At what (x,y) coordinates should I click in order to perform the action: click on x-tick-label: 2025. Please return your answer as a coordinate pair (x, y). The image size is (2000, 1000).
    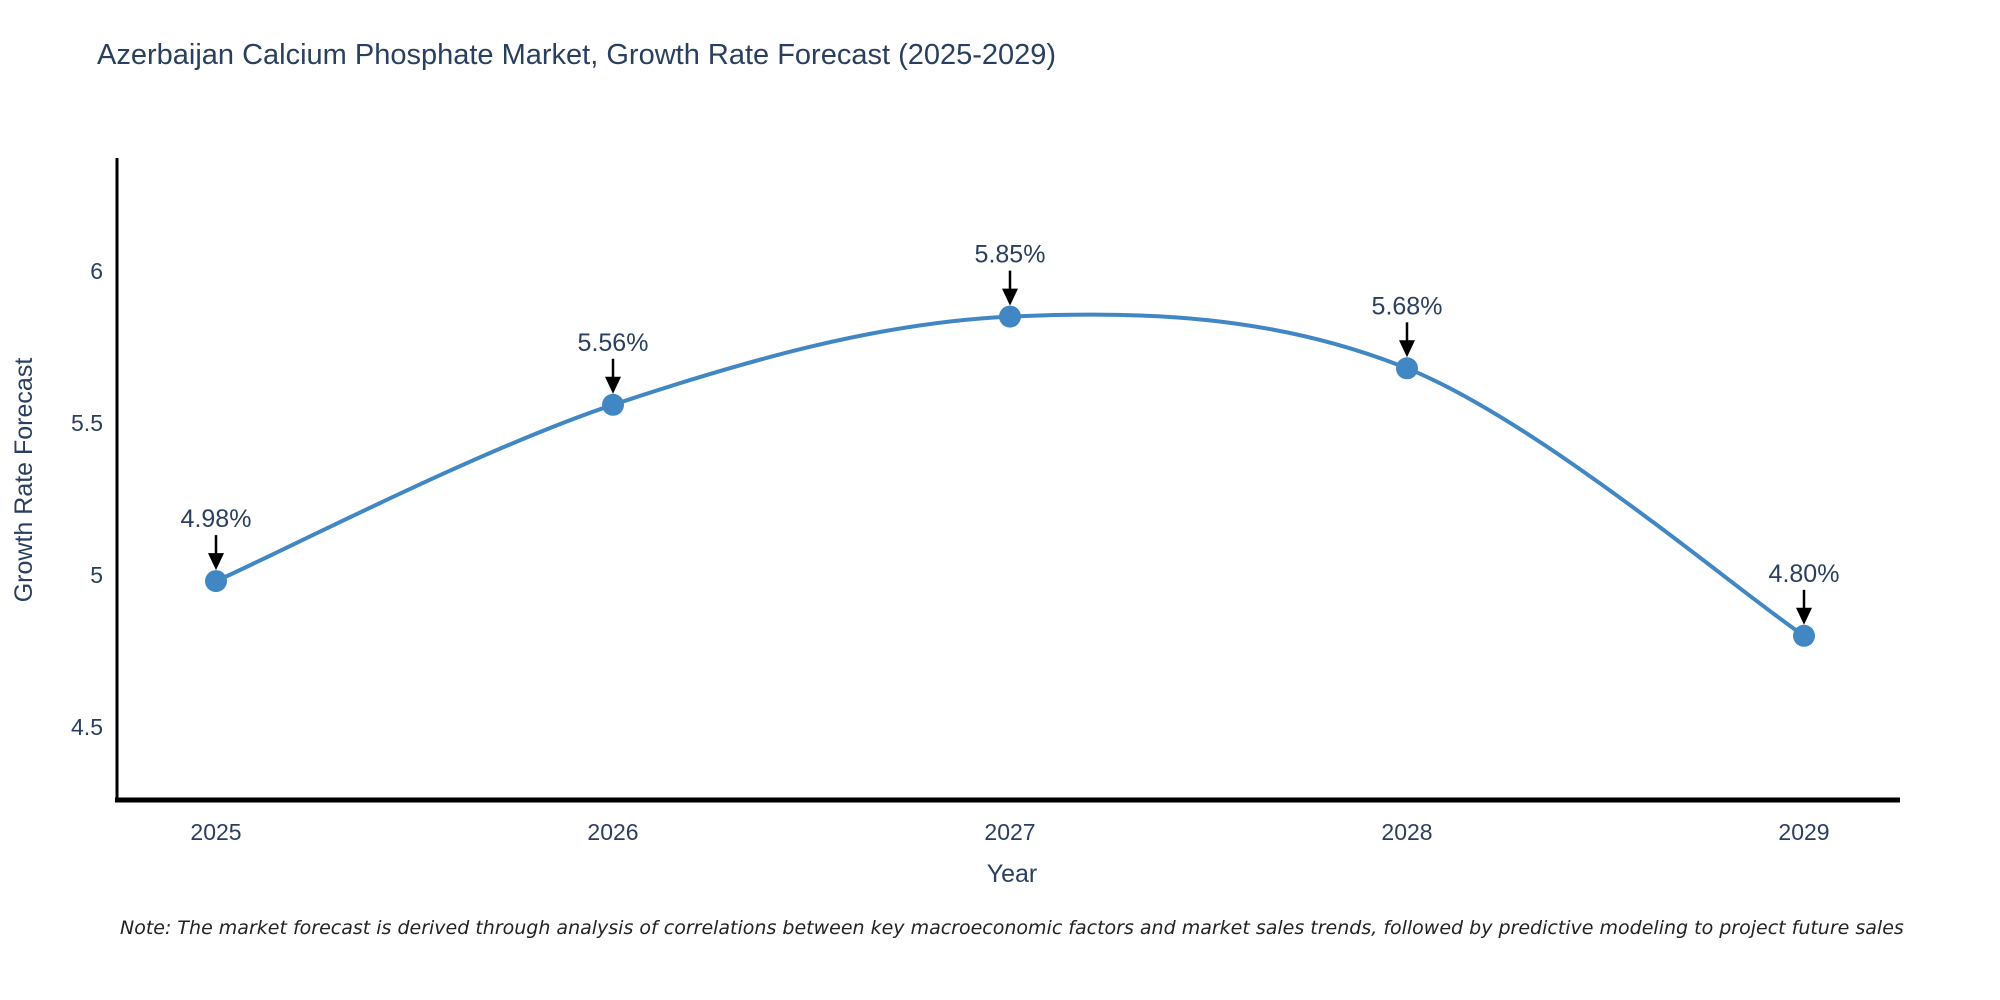
    Looking at the image, I should click on (215, 832).